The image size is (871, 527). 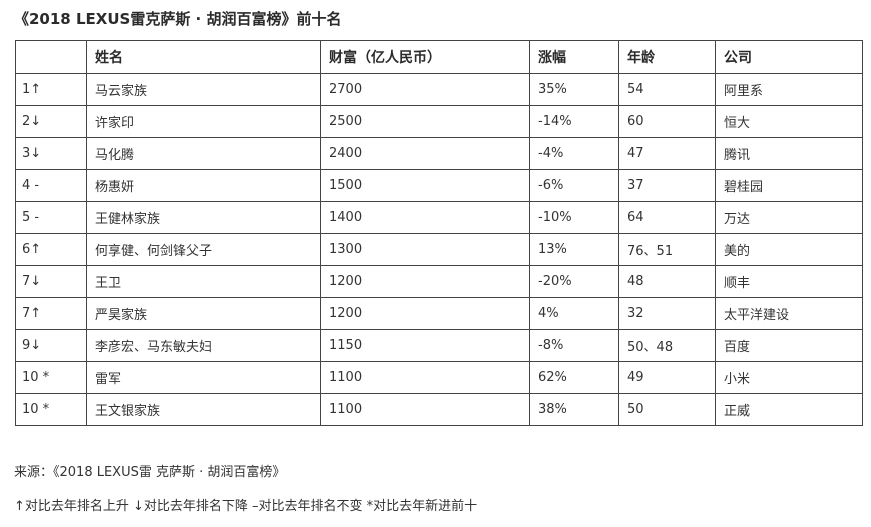 What do you see at coordinates (667, 281) in the screenshot?
I see `age-cell: 48` at bounding box center [667, 281].